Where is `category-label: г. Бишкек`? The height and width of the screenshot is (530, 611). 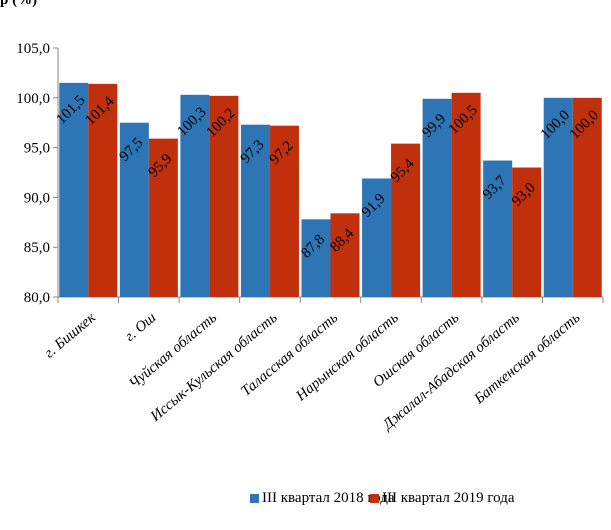 category-label: г. Бишкек is located at coordinates (71, 335).